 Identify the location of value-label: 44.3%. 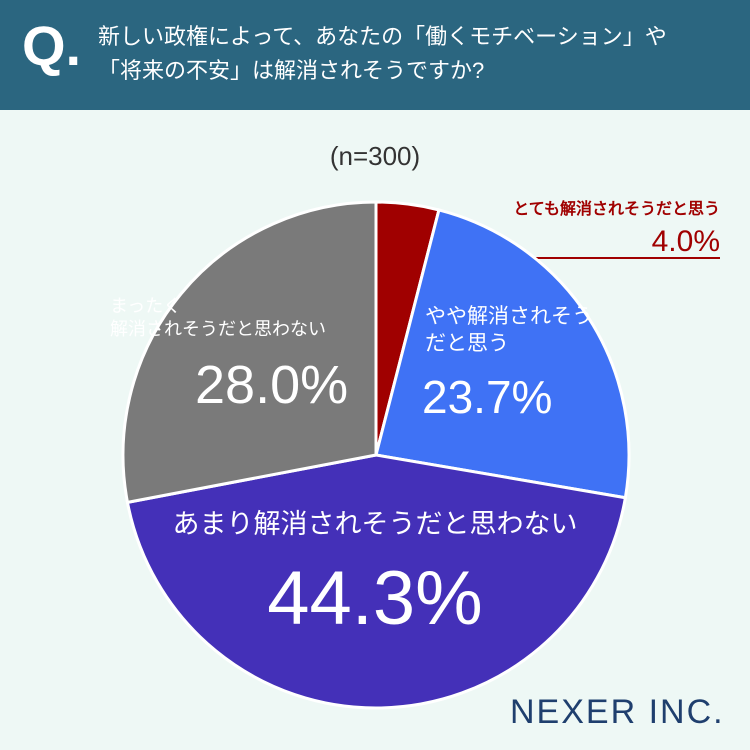
(375, 598).